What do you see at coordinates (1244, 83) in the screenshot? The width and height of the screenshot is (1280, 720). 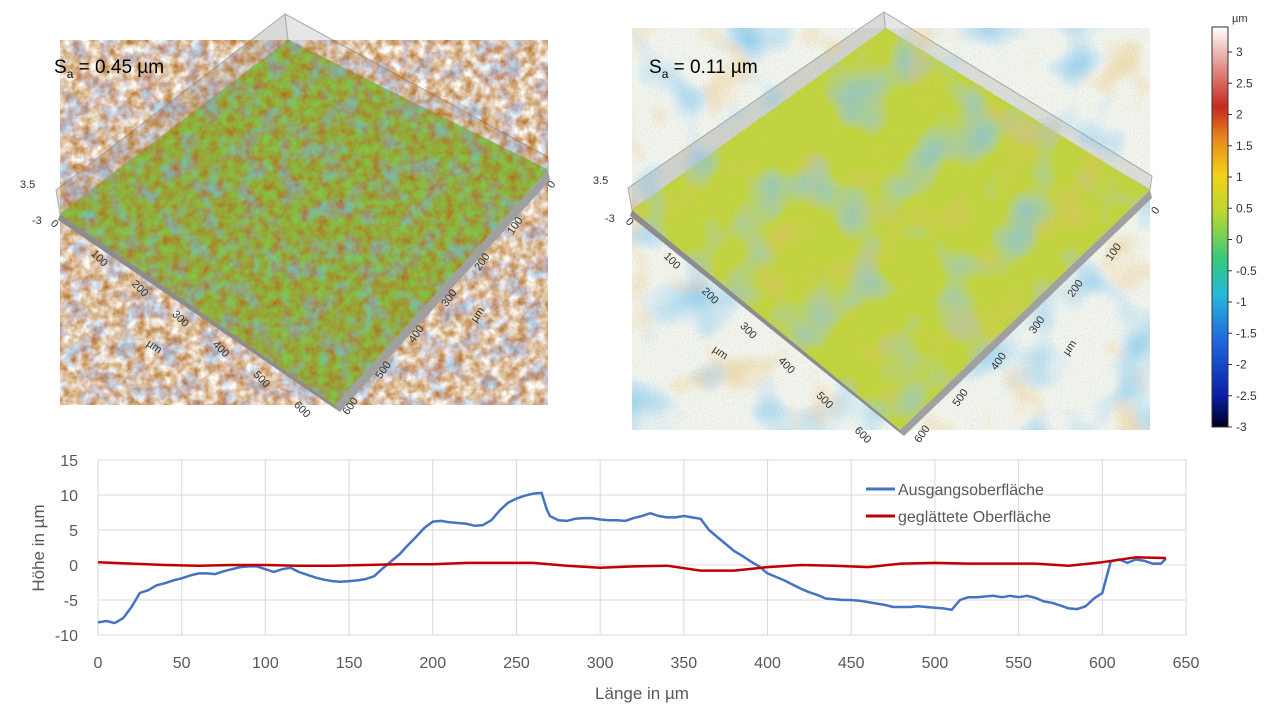 I see `colorbar-tick-label: 2.5` at bounding box center [1244, 83].